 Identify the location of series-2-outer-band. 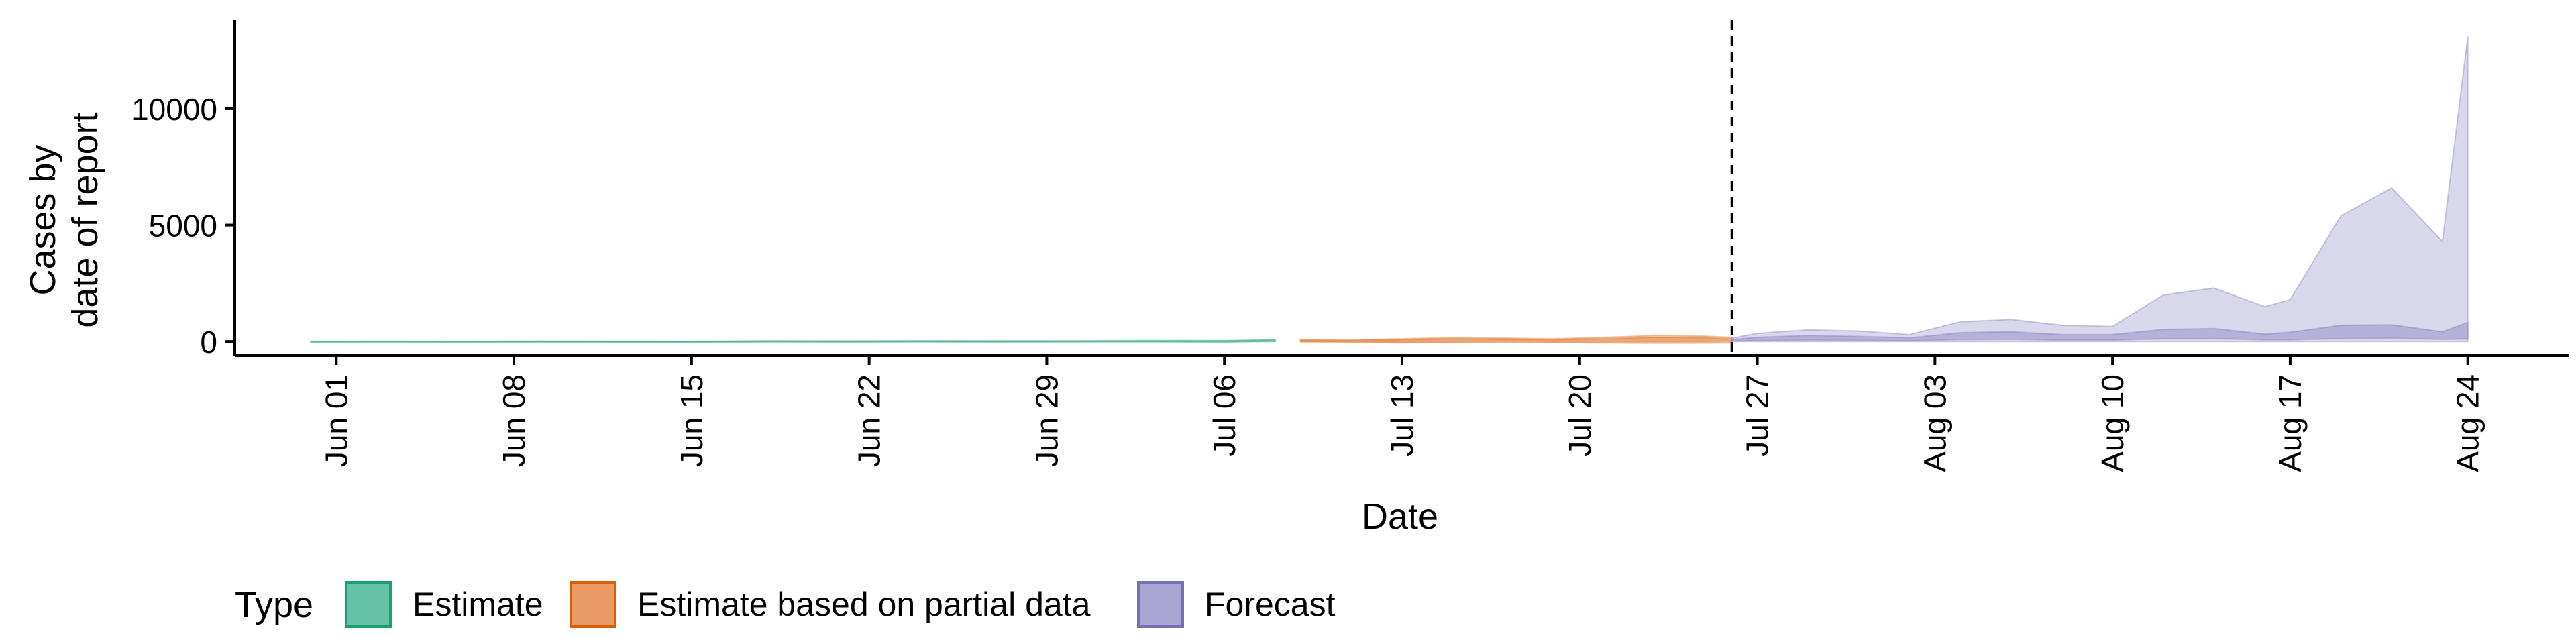
(2100, 189).